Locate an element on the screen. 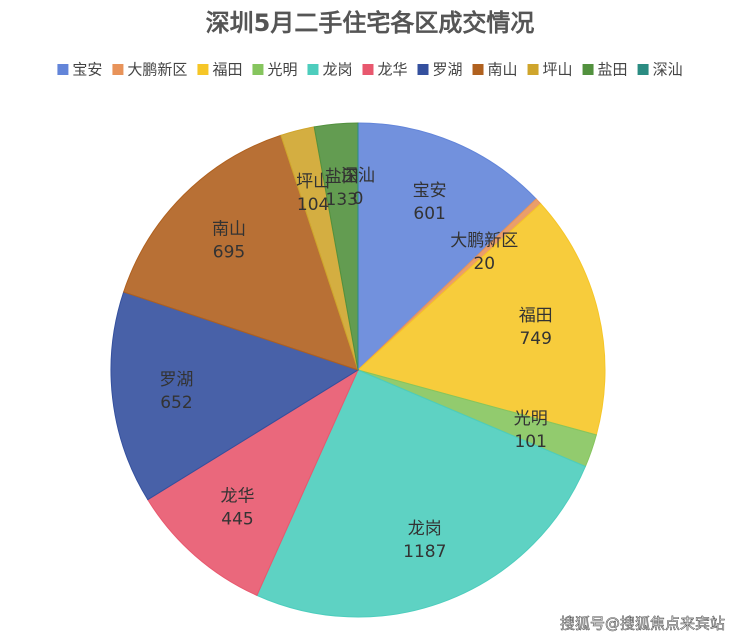  slice-value: 20 is located at coordinates (484, 264).